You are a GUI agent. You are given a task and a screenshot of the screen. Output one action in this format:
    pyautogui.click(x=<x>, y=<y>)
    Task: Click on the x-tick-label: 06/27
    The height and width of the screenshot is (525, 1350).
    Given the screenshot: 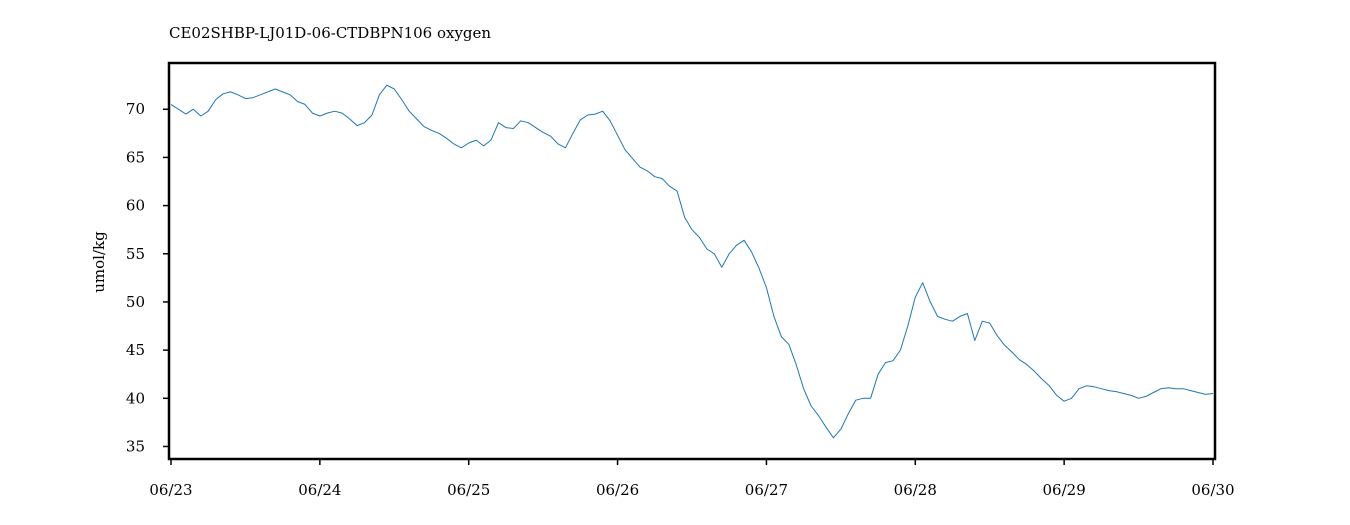 What is the action you would take?
    pyautogui.click(x=766, y=490)
    